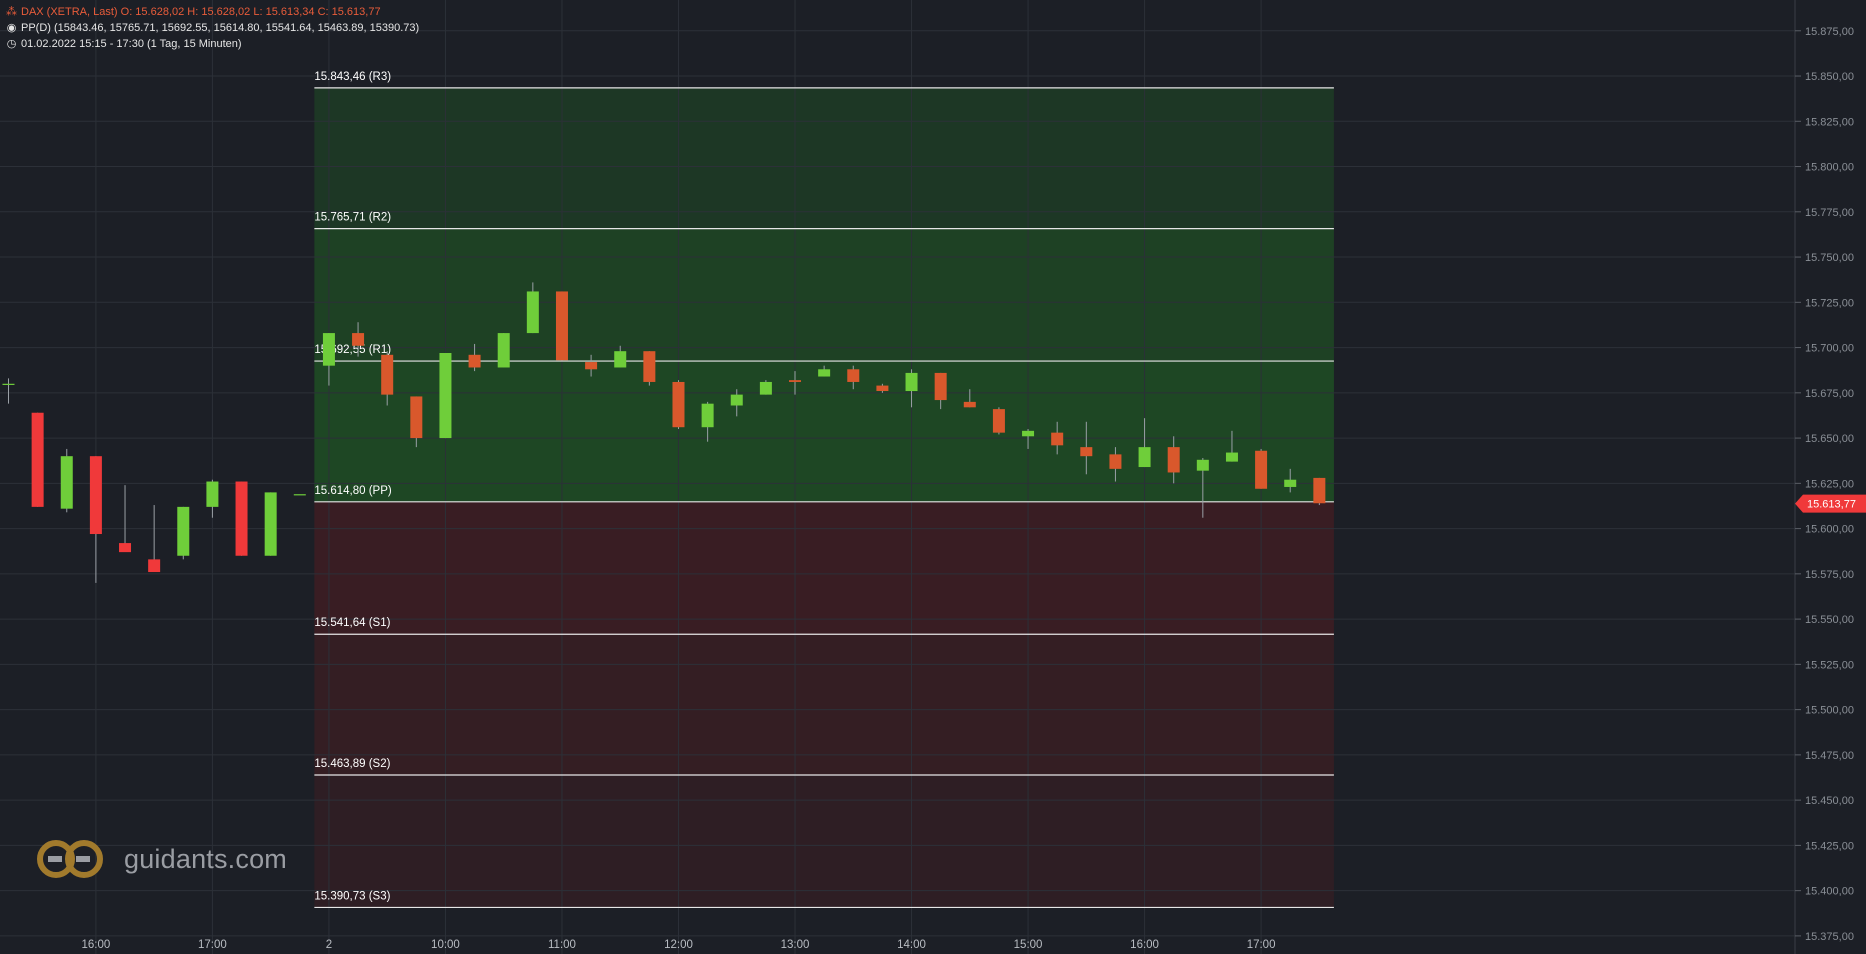 The width and height of the screenshot is (1866, 954). I want to click on y-tick-label: 15.500,00, so click(1829, 711).